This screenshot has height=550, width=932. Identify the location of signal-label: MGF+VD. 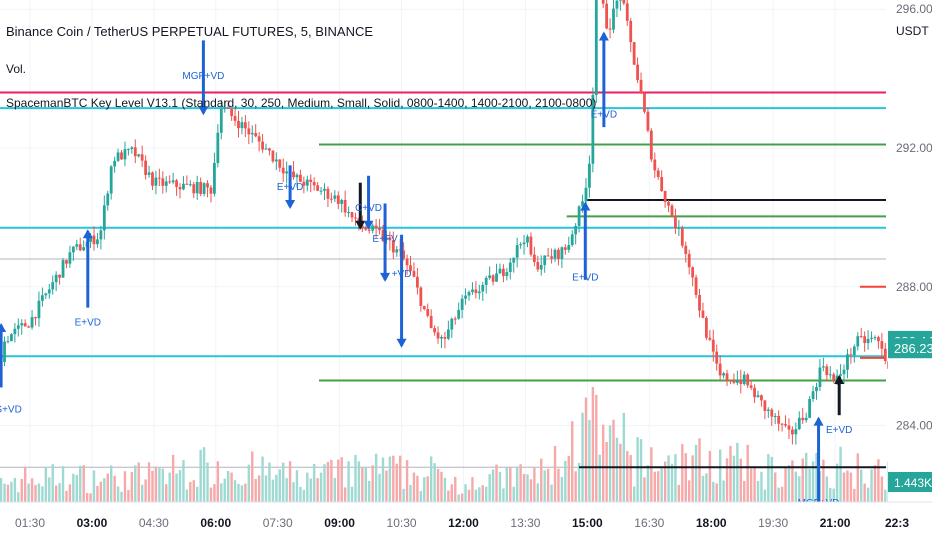
(203, 76).